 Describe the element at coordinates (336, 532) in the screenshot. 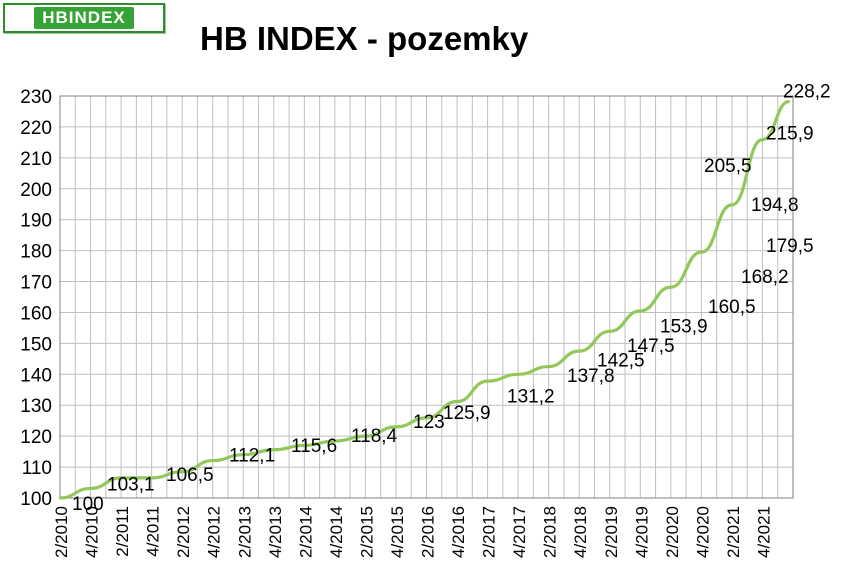

I see `x-tick-label: 4/2014` at that location.